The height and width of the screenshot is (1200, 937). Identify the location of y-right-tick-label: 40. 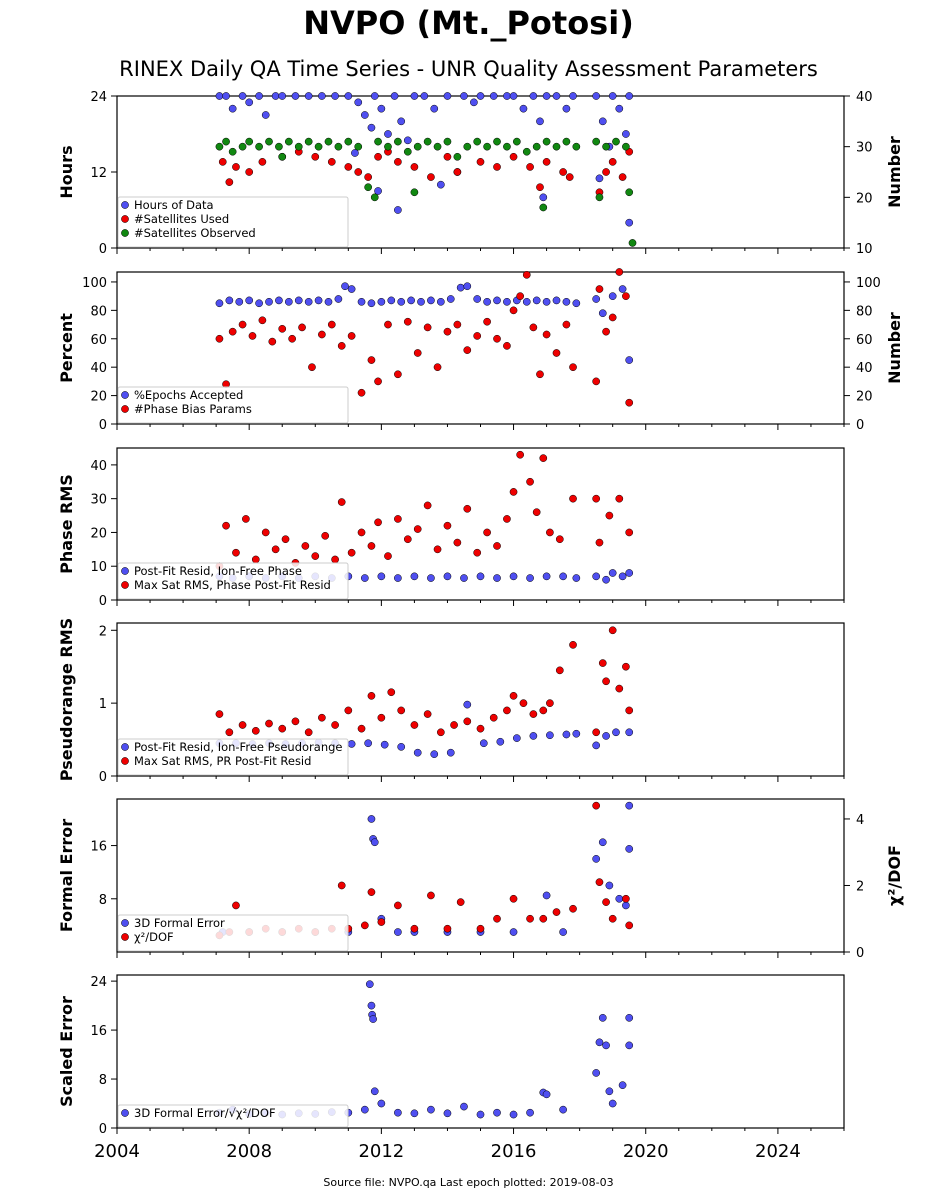
(864, 97).